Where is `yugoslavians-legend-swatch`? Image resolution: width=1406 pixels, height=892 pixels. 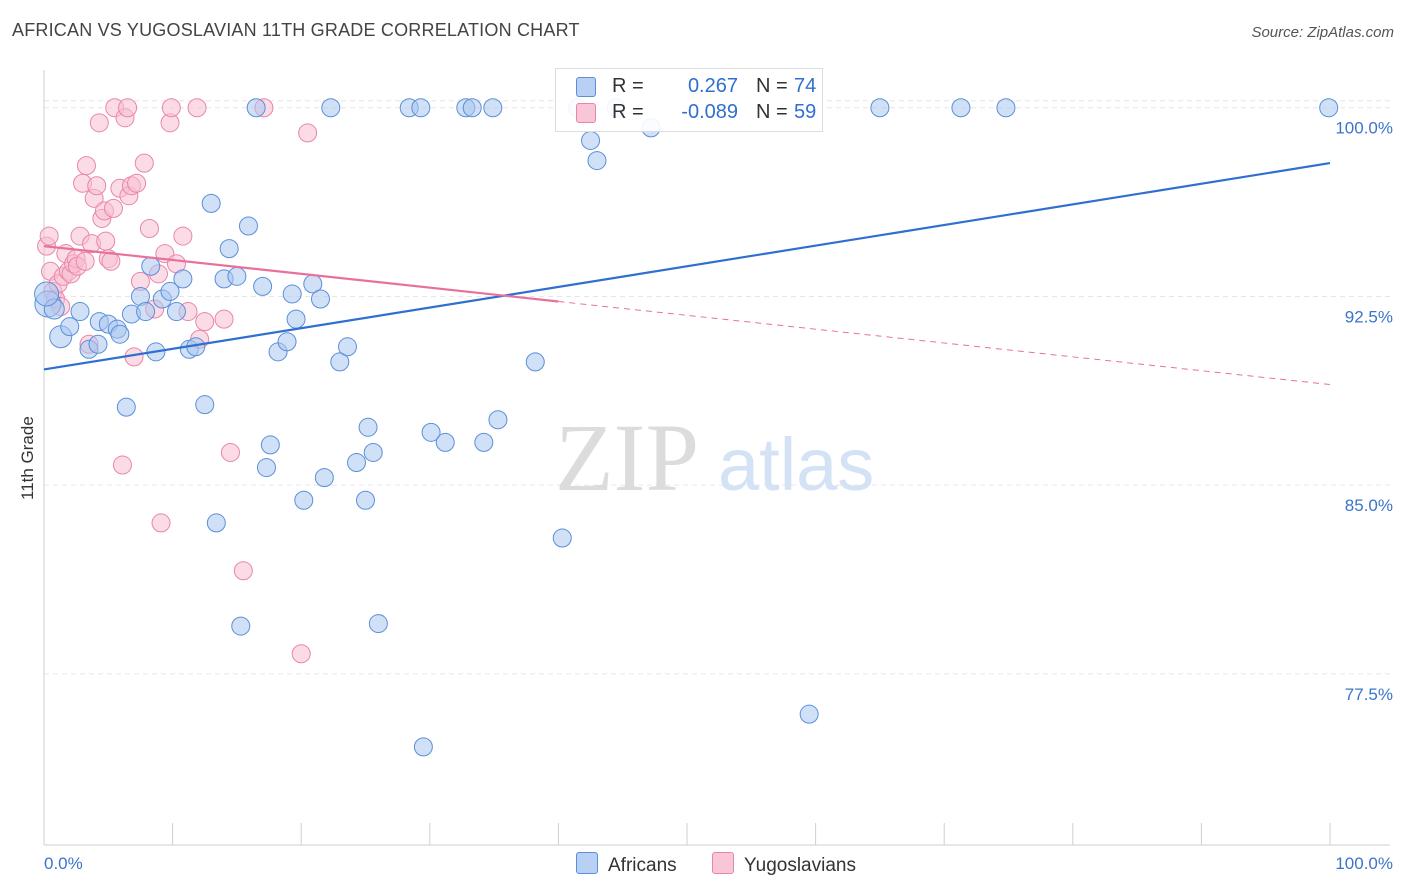
yugoslavians-legend-swatch is located at coordinates (723, 863).